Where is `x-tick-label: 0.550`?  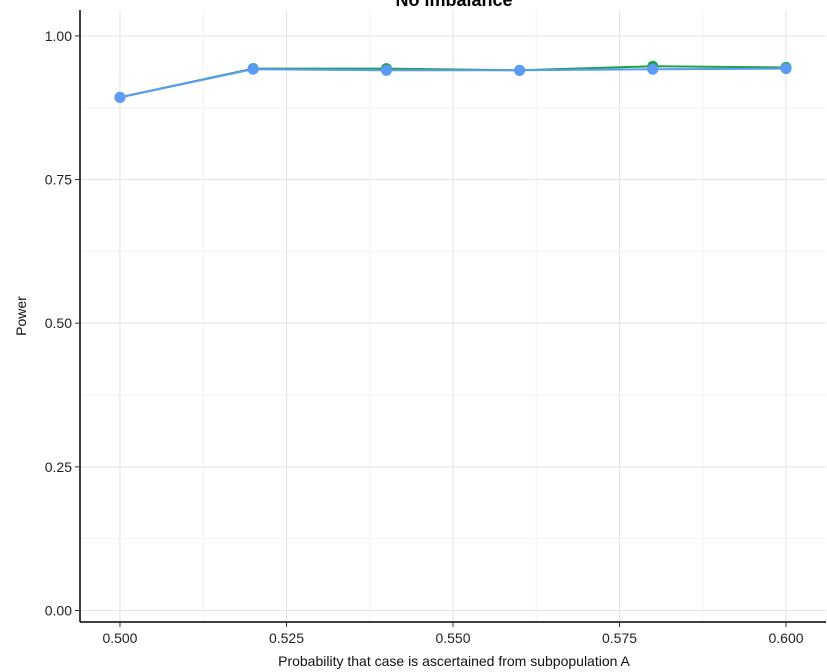 x-tick-label: 0.550 is located at coordinates (452, 638).